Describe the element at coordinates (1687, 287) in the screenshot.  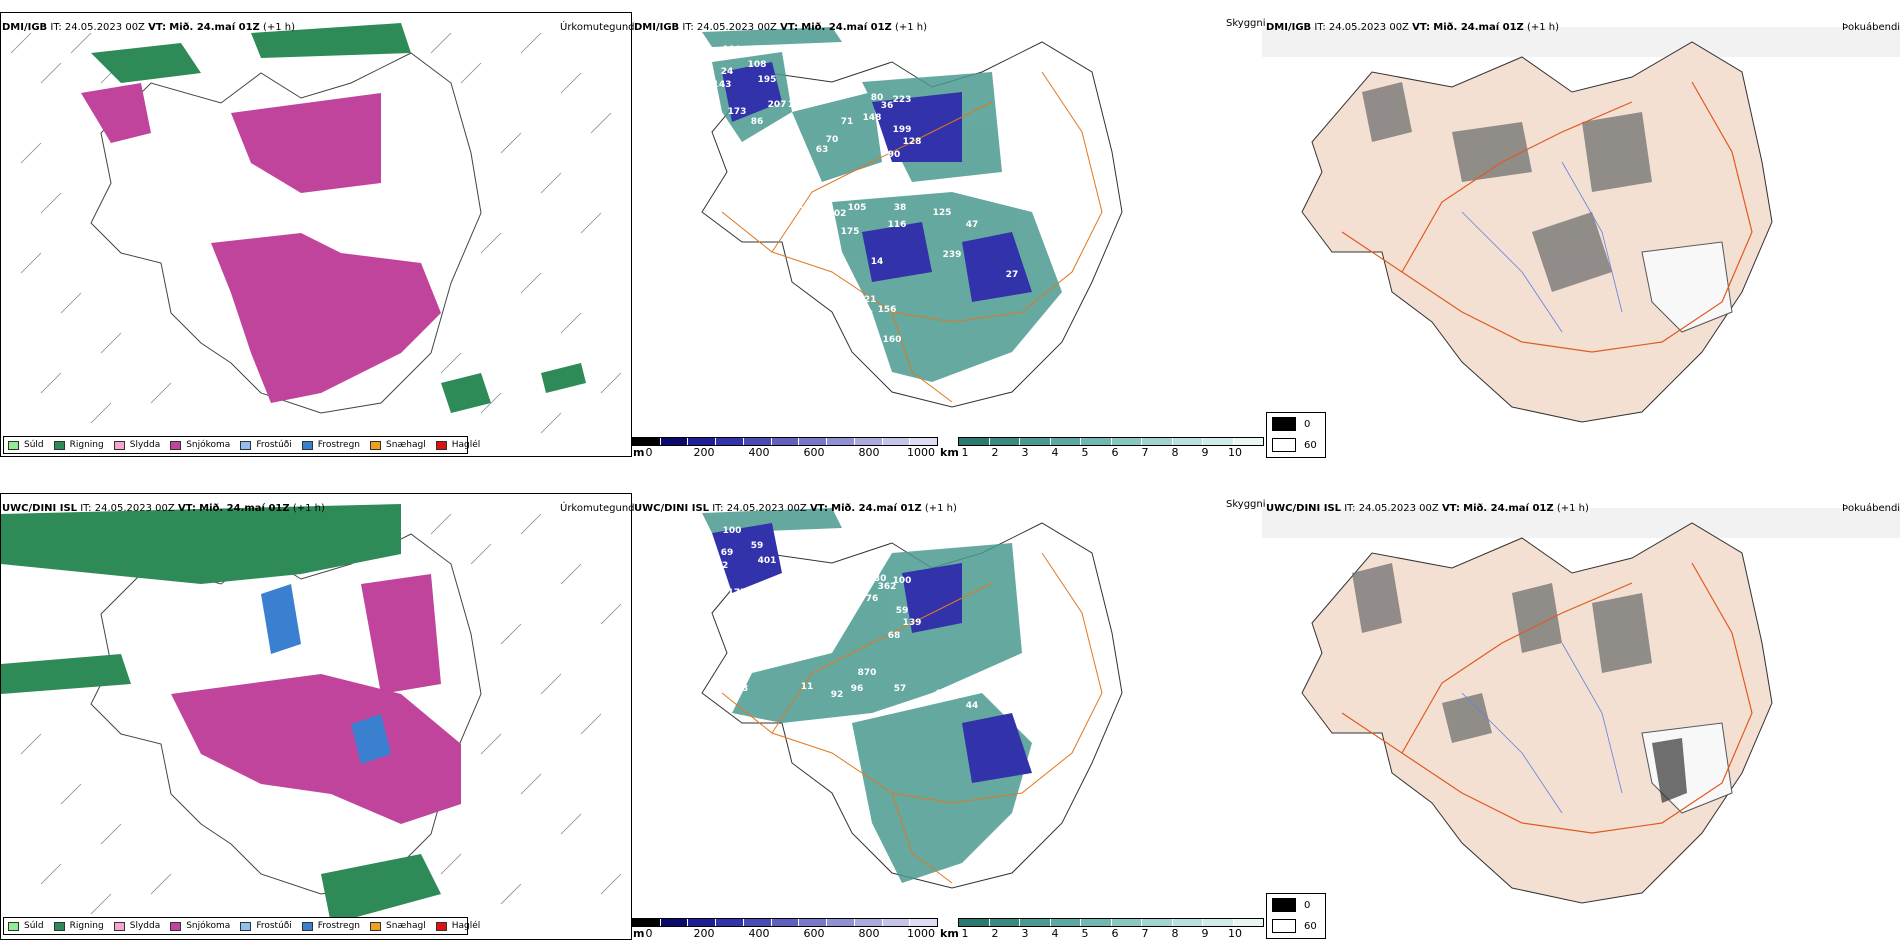
I see `glacier` at that location.